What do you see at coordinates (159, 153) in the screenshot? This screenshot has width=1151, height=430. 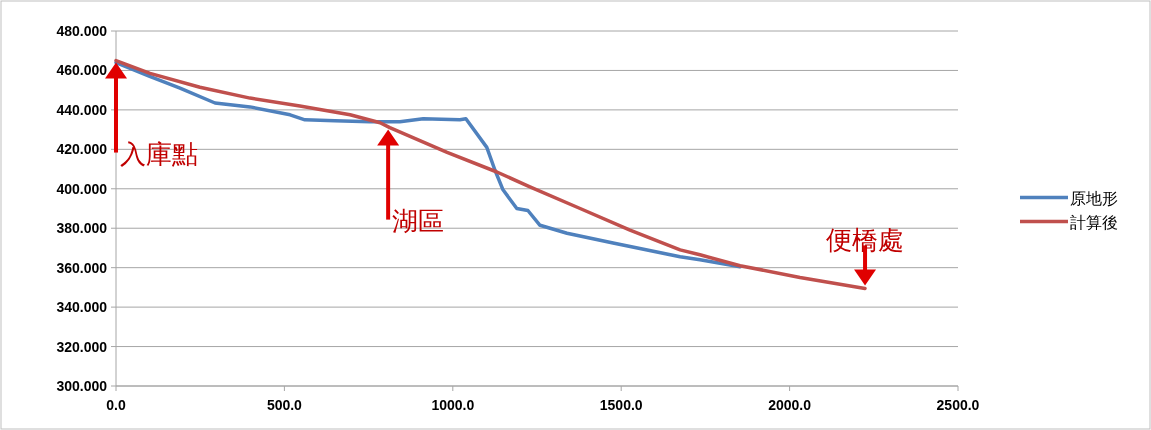 I see `annotation: 入庫點` at bounding box center [159, 153].